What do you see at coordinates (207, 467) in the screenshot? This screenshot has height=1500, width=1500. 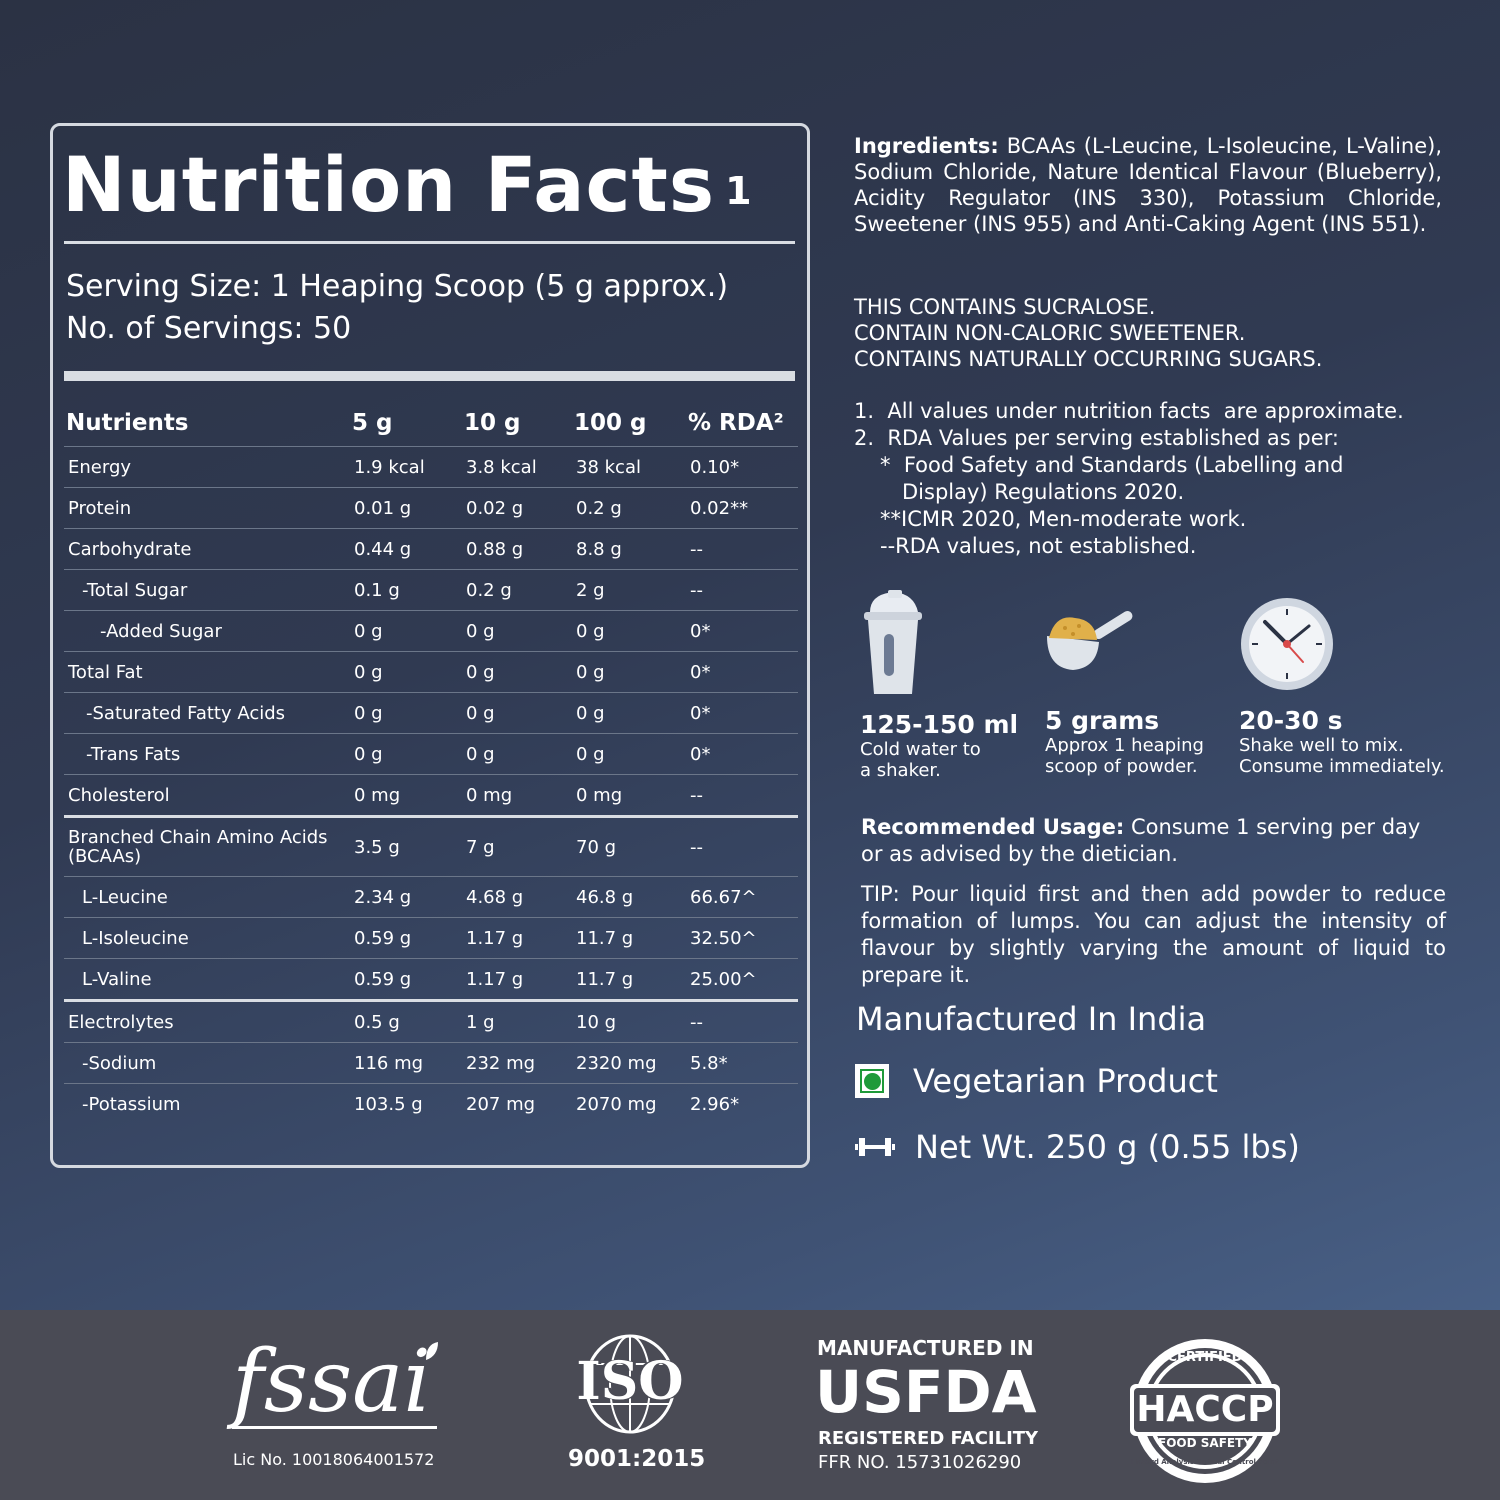 I see `nutrient-name: Energy` at bounding box center [207, 467].